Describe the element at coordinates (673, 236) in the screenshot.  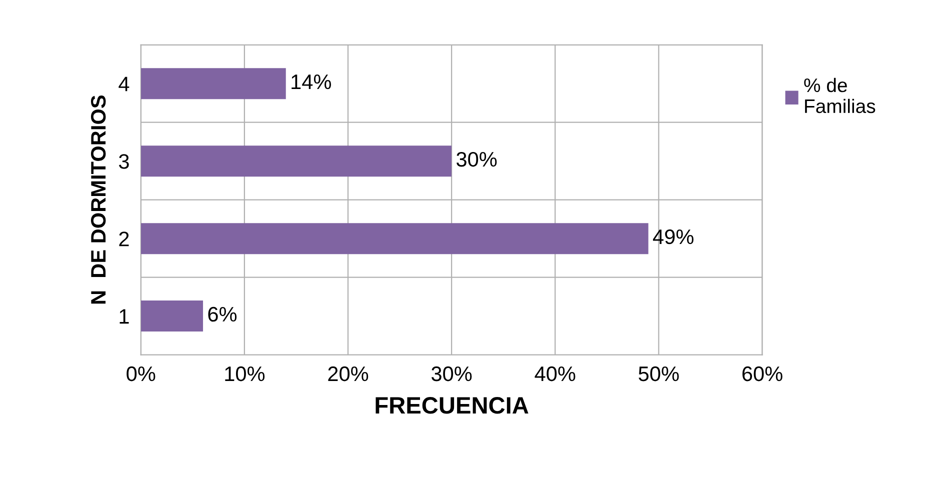
I see `text: 49%` at that location.